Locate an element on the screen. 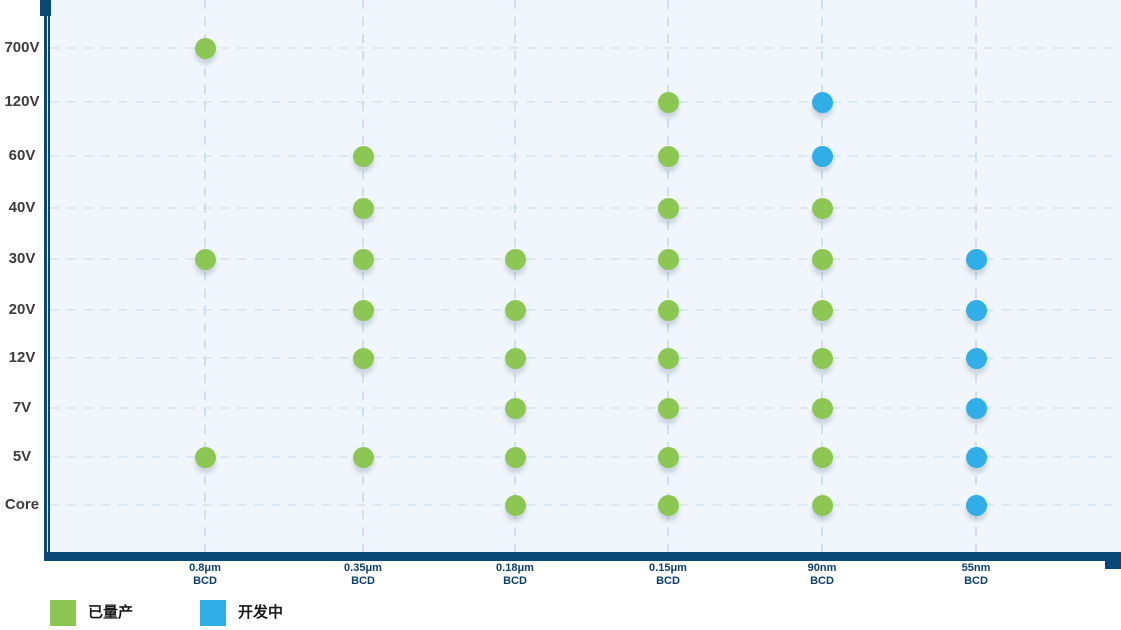 Image resolution: width=1121 pixels, height=630 pixels. y-axis-label: 700V is located at coordinates (22, 47).